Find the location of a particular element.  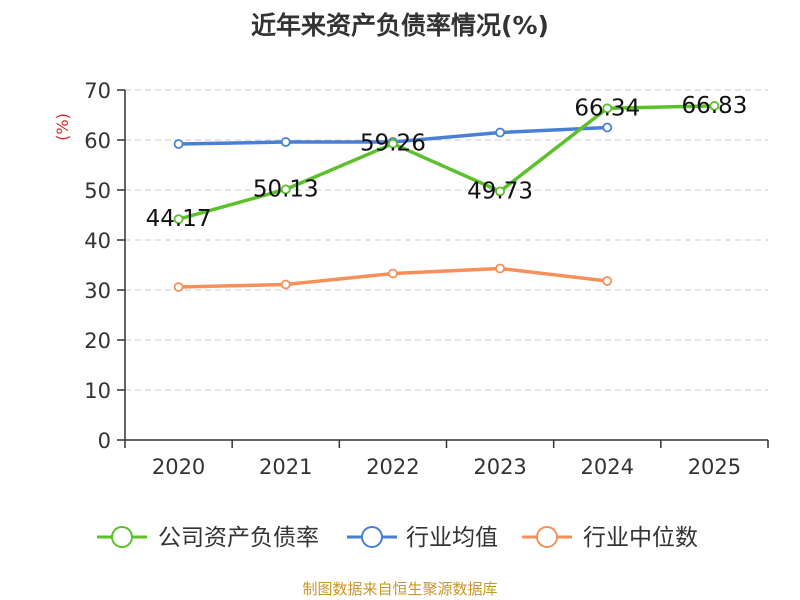

y-axis-label: (%) is located at coordinates (62, 127).